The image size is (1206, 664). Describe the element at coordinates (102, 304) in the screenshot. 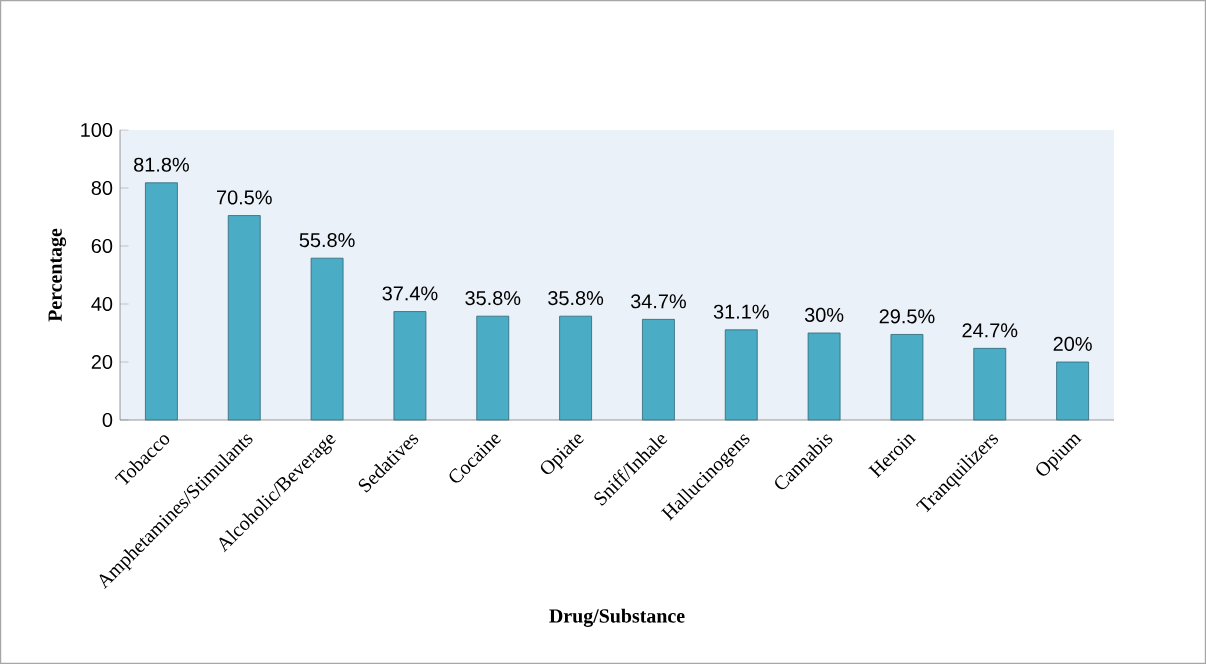

I see `y-tick-label: 40` at that location.